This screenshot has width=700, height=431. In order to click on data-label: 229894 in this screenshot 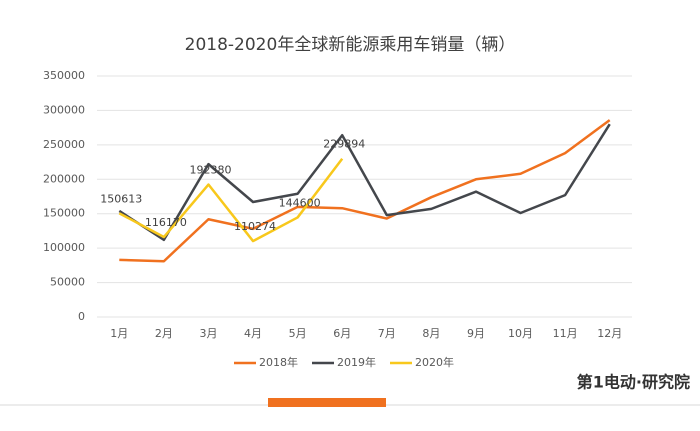, I will do `click(344, 144)`.